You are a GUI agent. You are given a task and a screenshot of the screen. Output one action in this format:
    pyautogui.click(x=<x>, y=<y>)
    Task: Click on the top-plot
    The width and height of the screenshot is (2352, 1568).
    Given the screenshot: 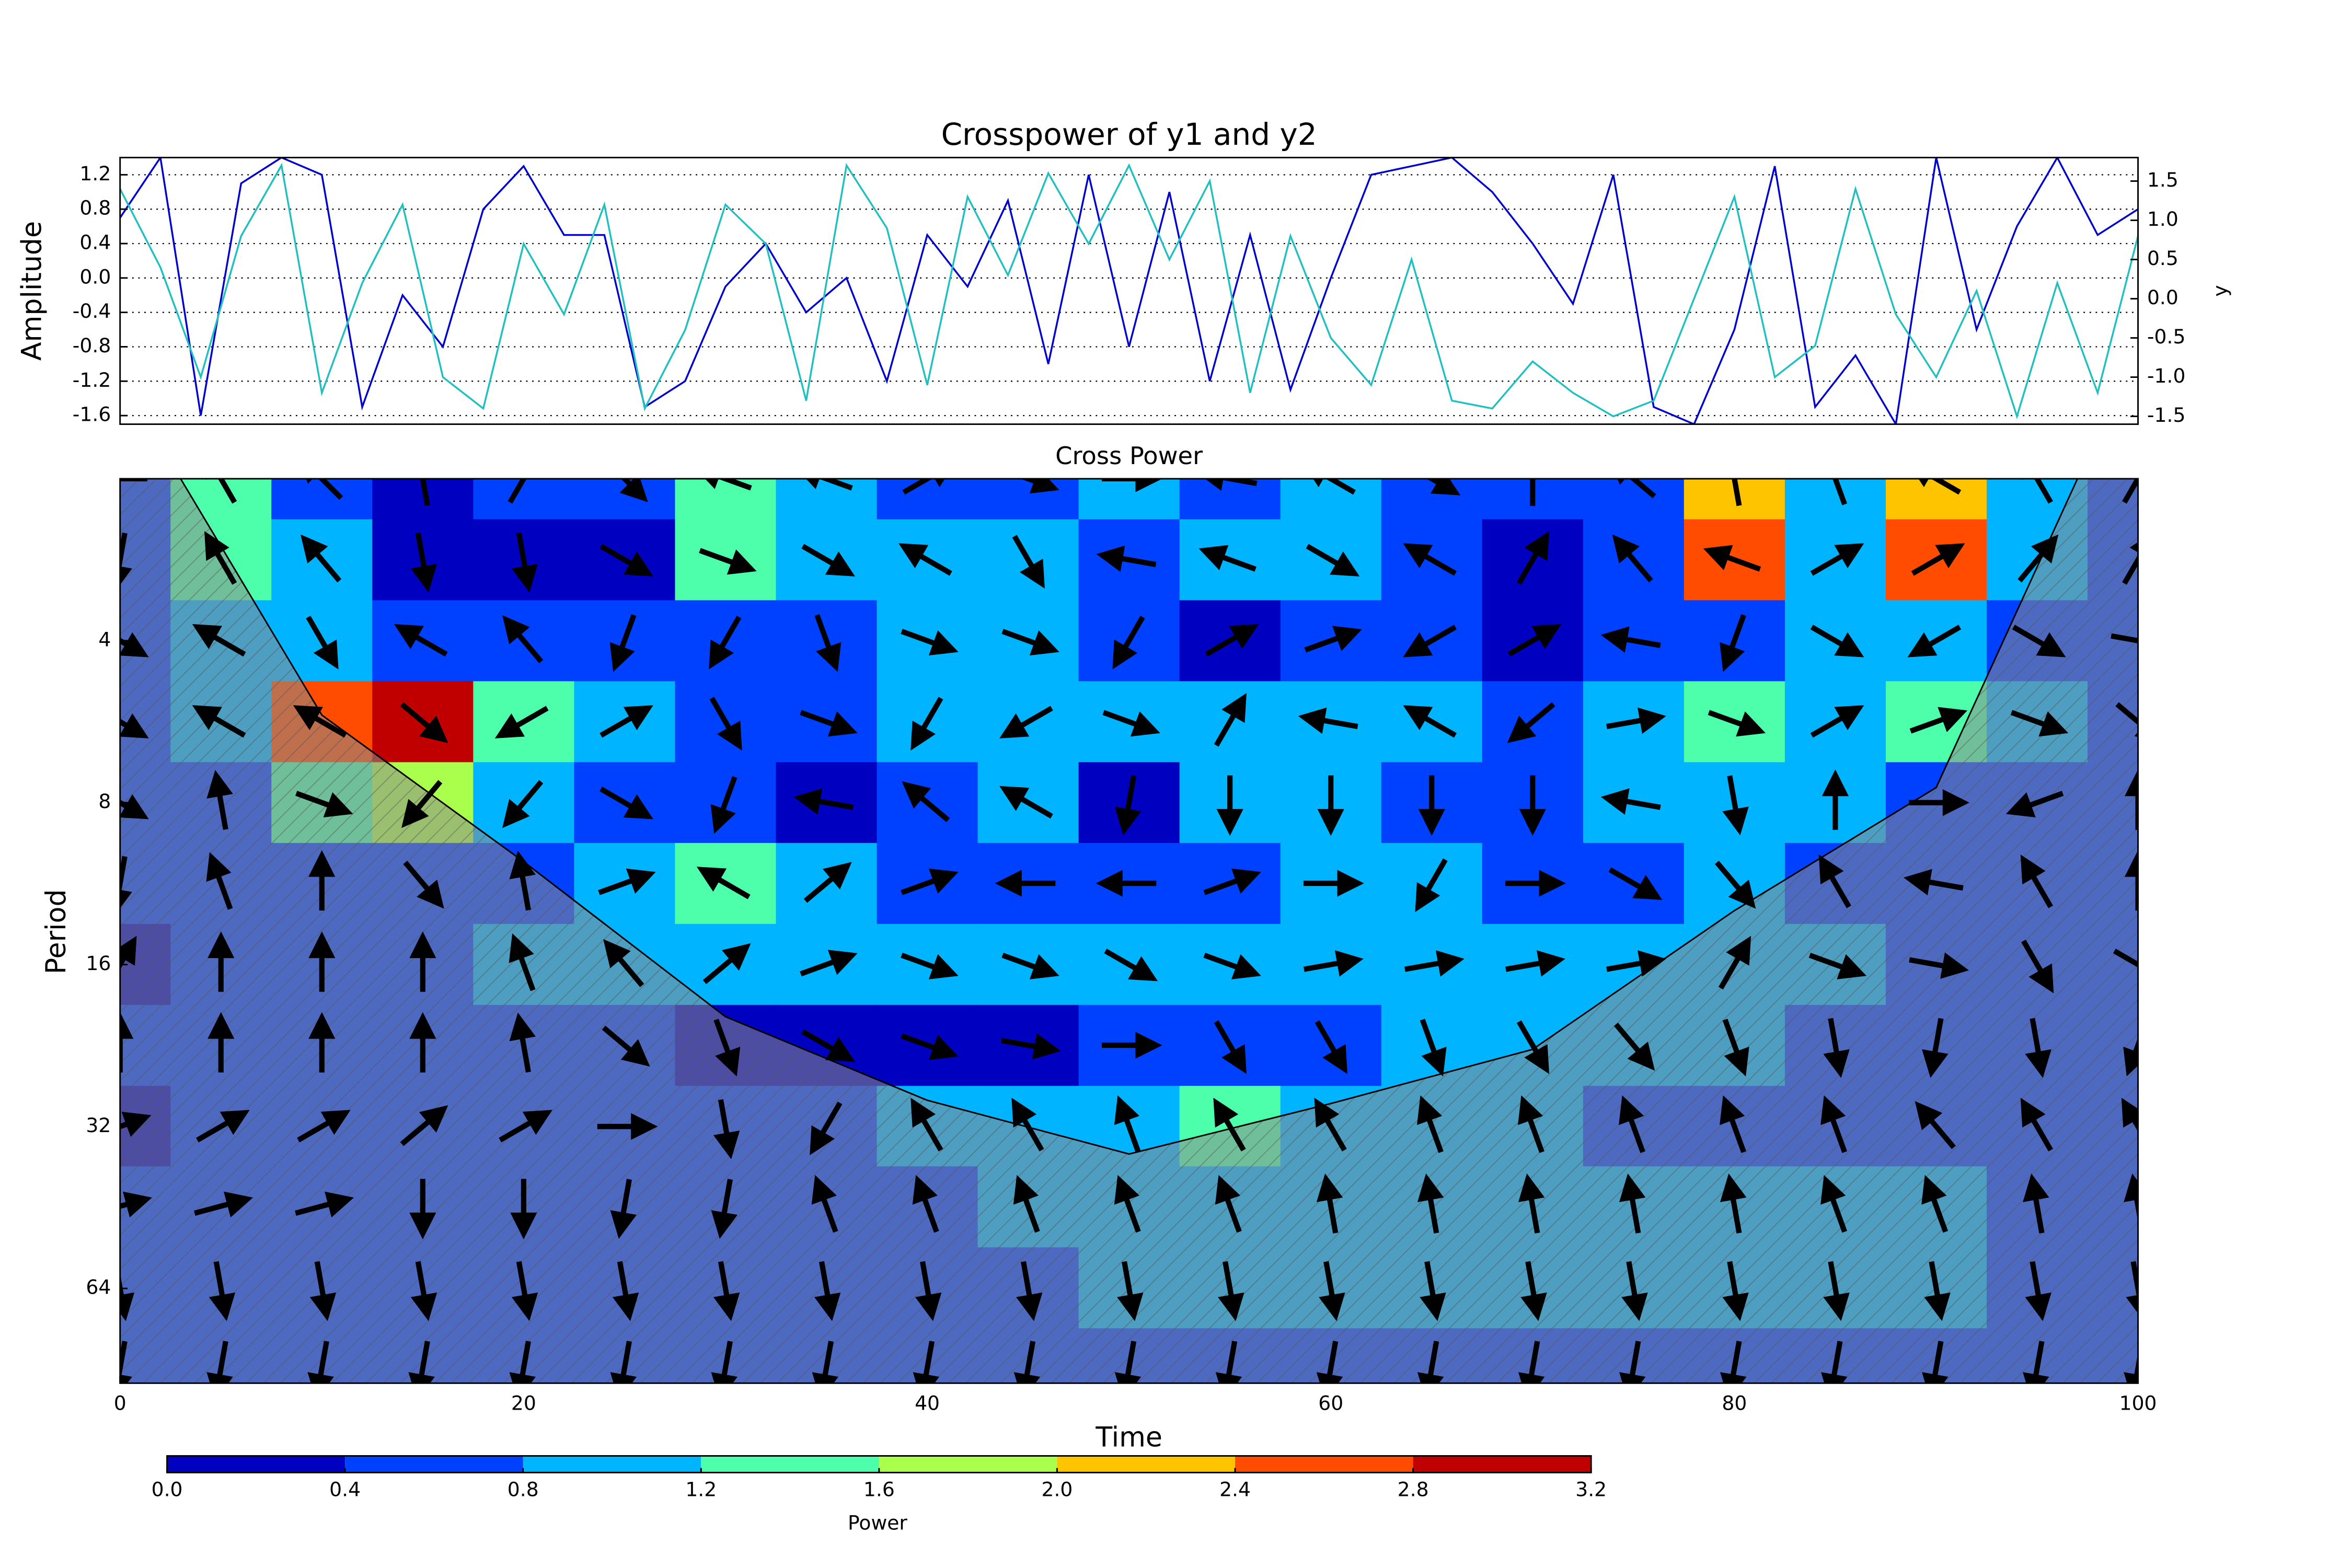 What is the action you would take?
    pyautogui.click(x=1129, y=290)
    